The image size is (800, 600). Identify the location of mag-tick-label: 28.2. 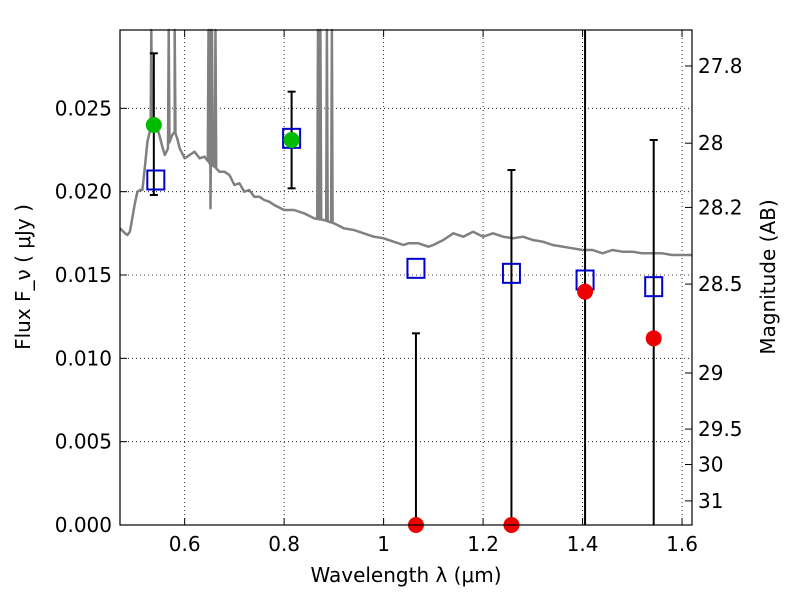
(720, 207).